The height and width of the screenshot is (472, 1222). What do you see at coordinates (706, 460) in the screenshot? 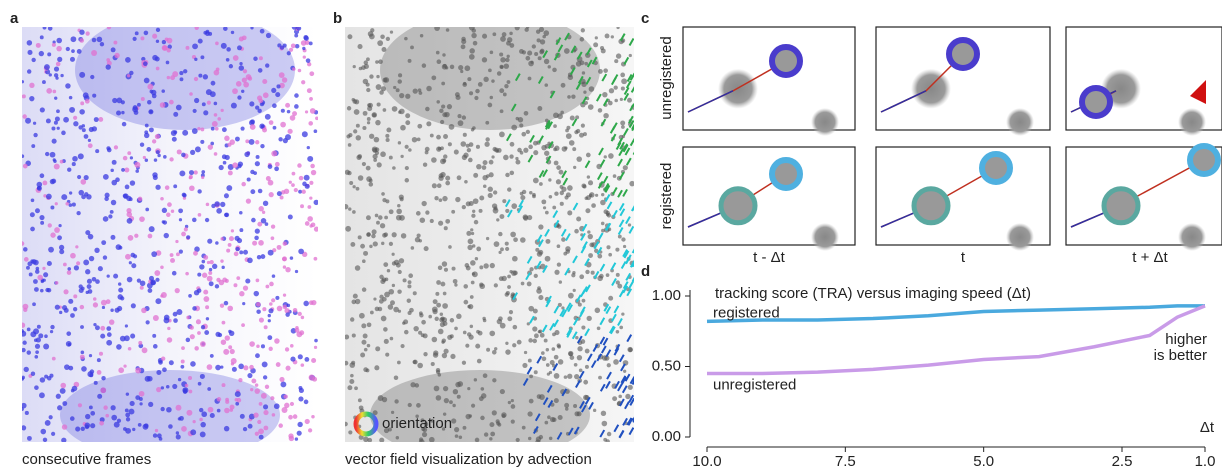
I see `x-tick-label: 10.0` at bounding box center [706, 460].